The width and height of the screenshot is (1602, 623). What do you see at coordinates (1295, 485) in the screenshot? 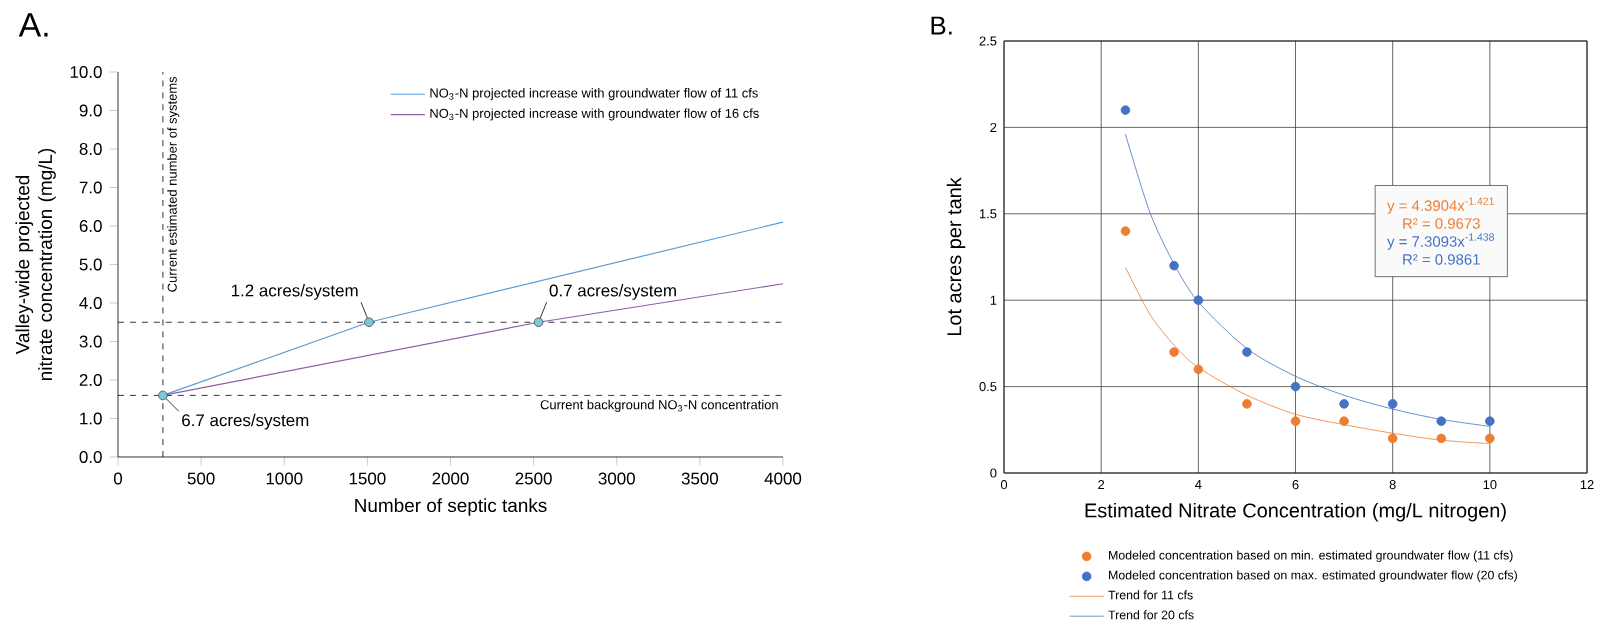
I see `x-tick-label: 6` at bounding box center [1295, 485].